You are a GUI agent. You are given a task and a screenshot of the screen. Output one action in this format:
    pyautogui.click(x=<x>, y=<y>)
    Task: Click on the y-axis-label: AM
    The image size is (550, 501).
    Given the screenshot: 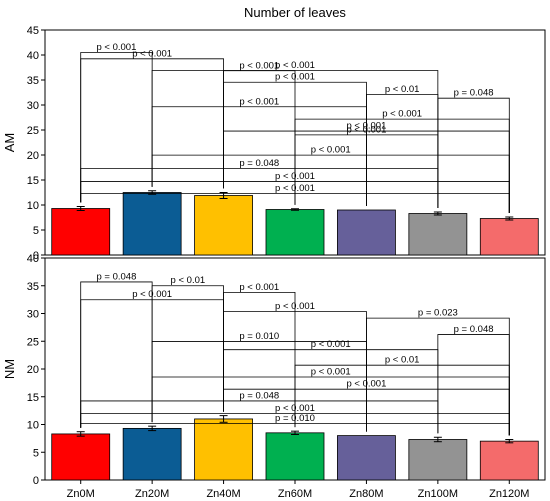 What is the action you would take?
    pyautogui.click(x=9, y=143)
    